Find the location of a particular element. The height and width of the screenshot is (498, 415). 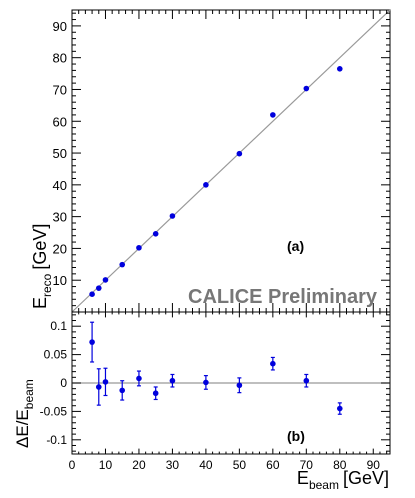

top-y-axis-title: Ereco [GeV] is located at coordinates (42, 266).